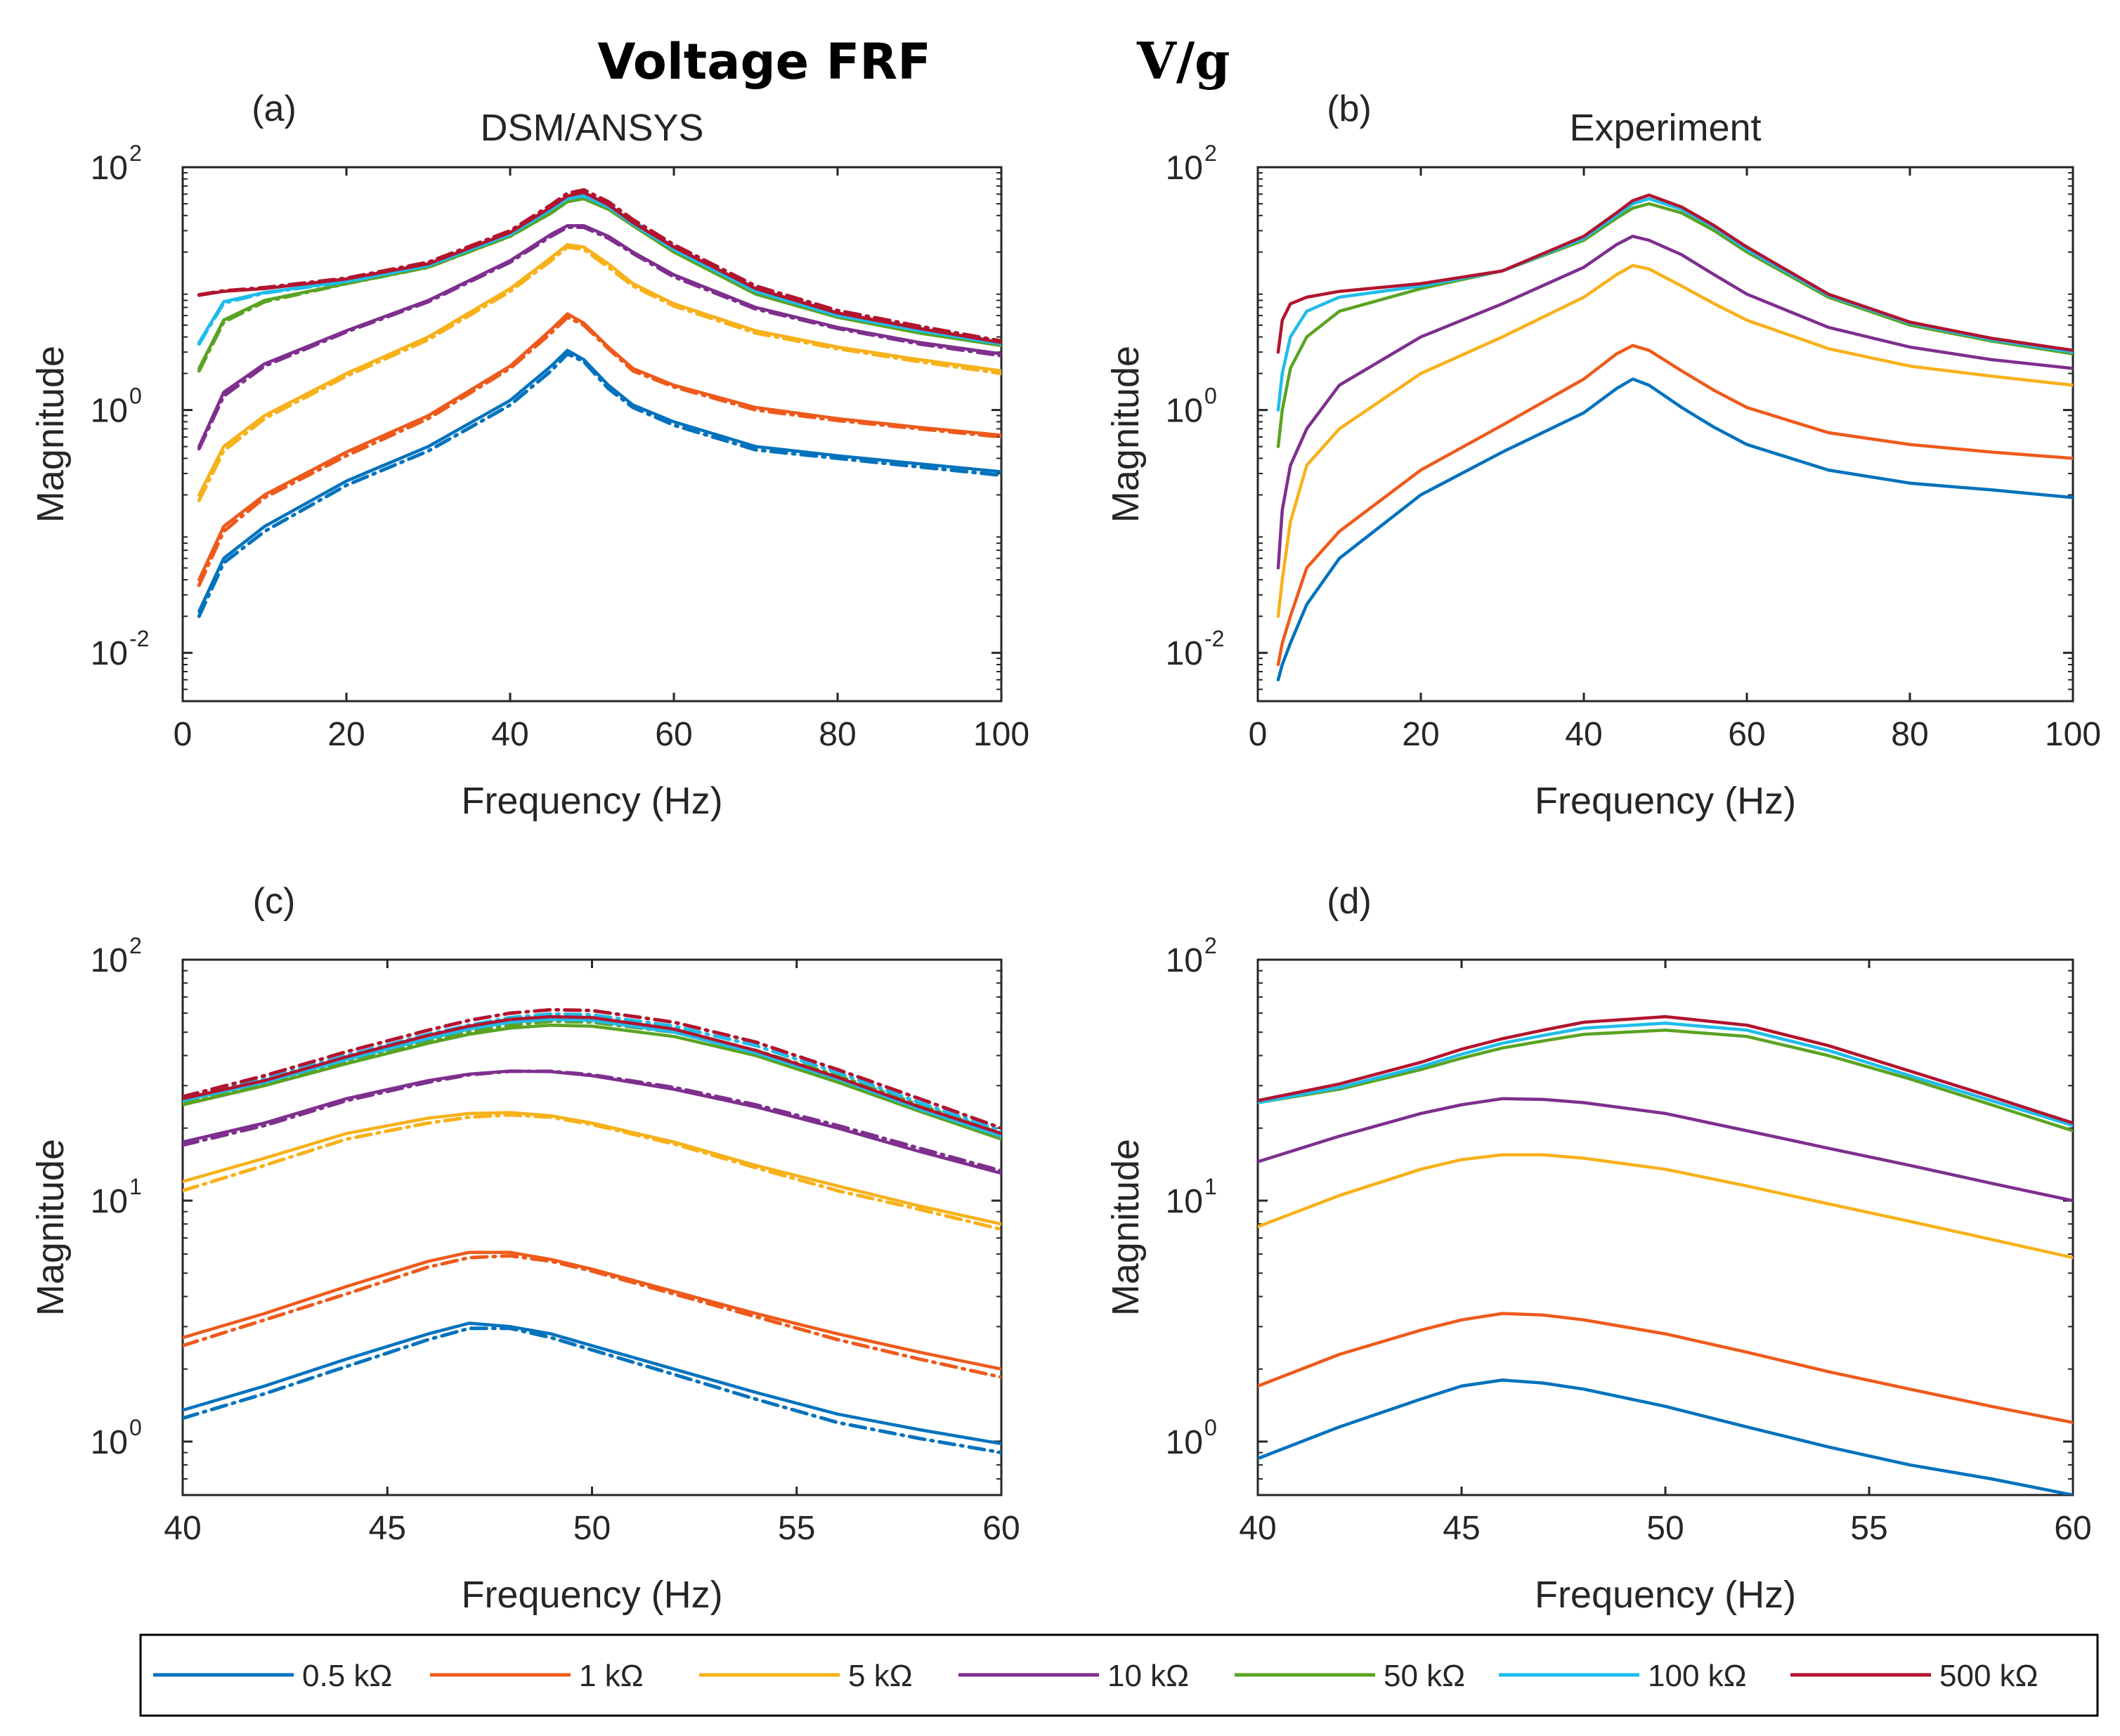 The height and width of the screenshot is (1736, 2120). I want to click on y-tick-exponent: -2, so click(139, 638).